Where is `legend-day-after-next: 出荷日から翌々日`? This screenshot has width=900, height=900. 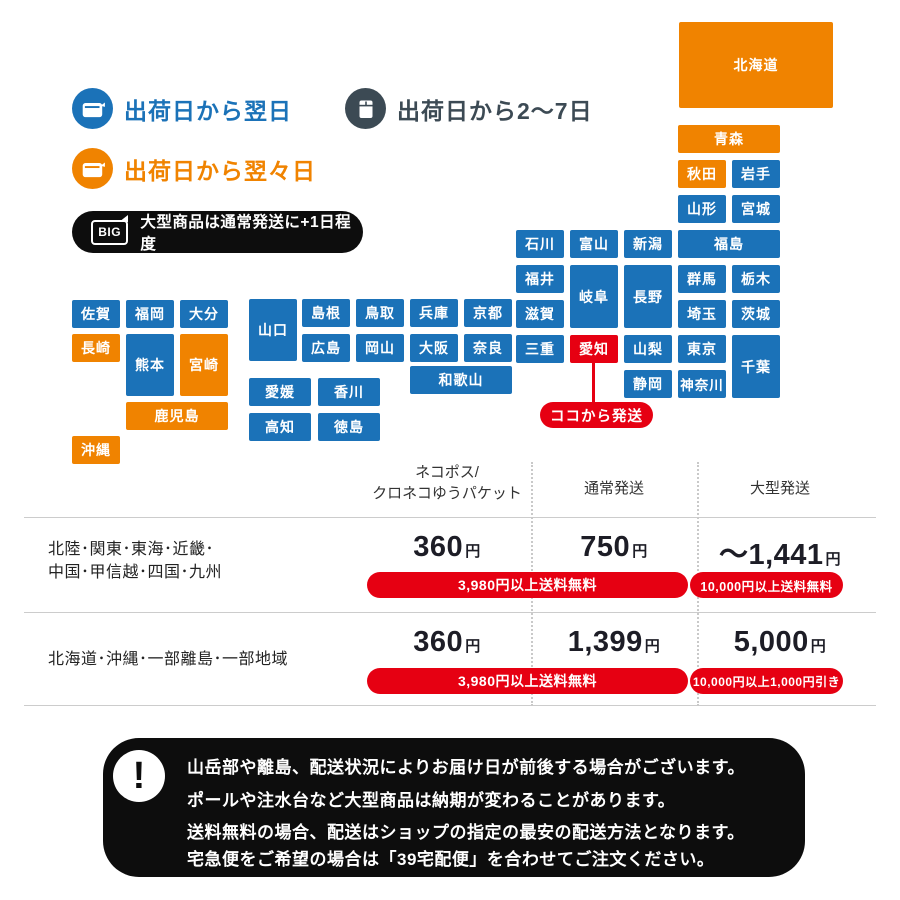 legend-day-after-next: 出荷日から翌々日 is located at coordinates (194, 168).